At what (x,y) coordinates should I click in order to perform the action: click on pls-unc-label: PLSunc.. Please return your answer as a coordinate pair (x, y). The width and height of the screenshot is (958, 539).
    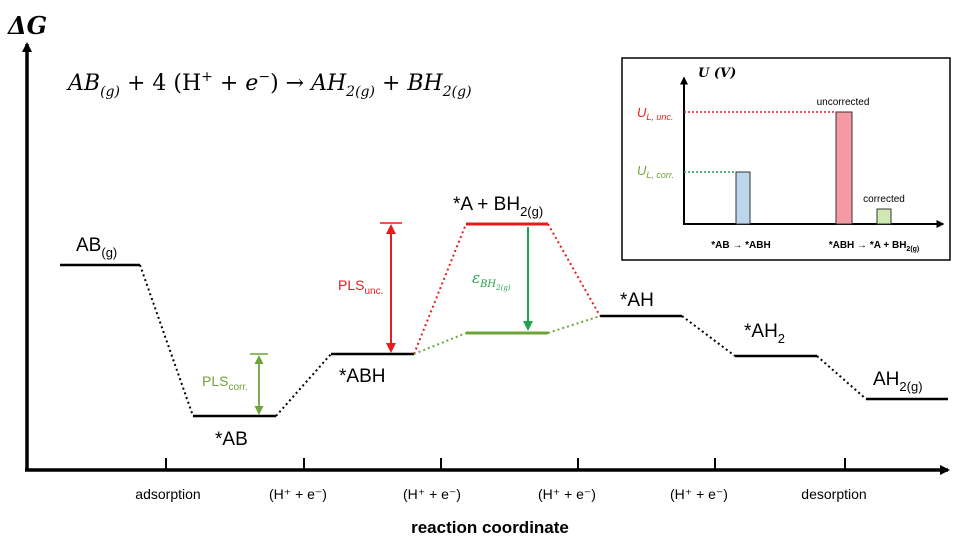
    Looking at the image, I should click on (360, 287).